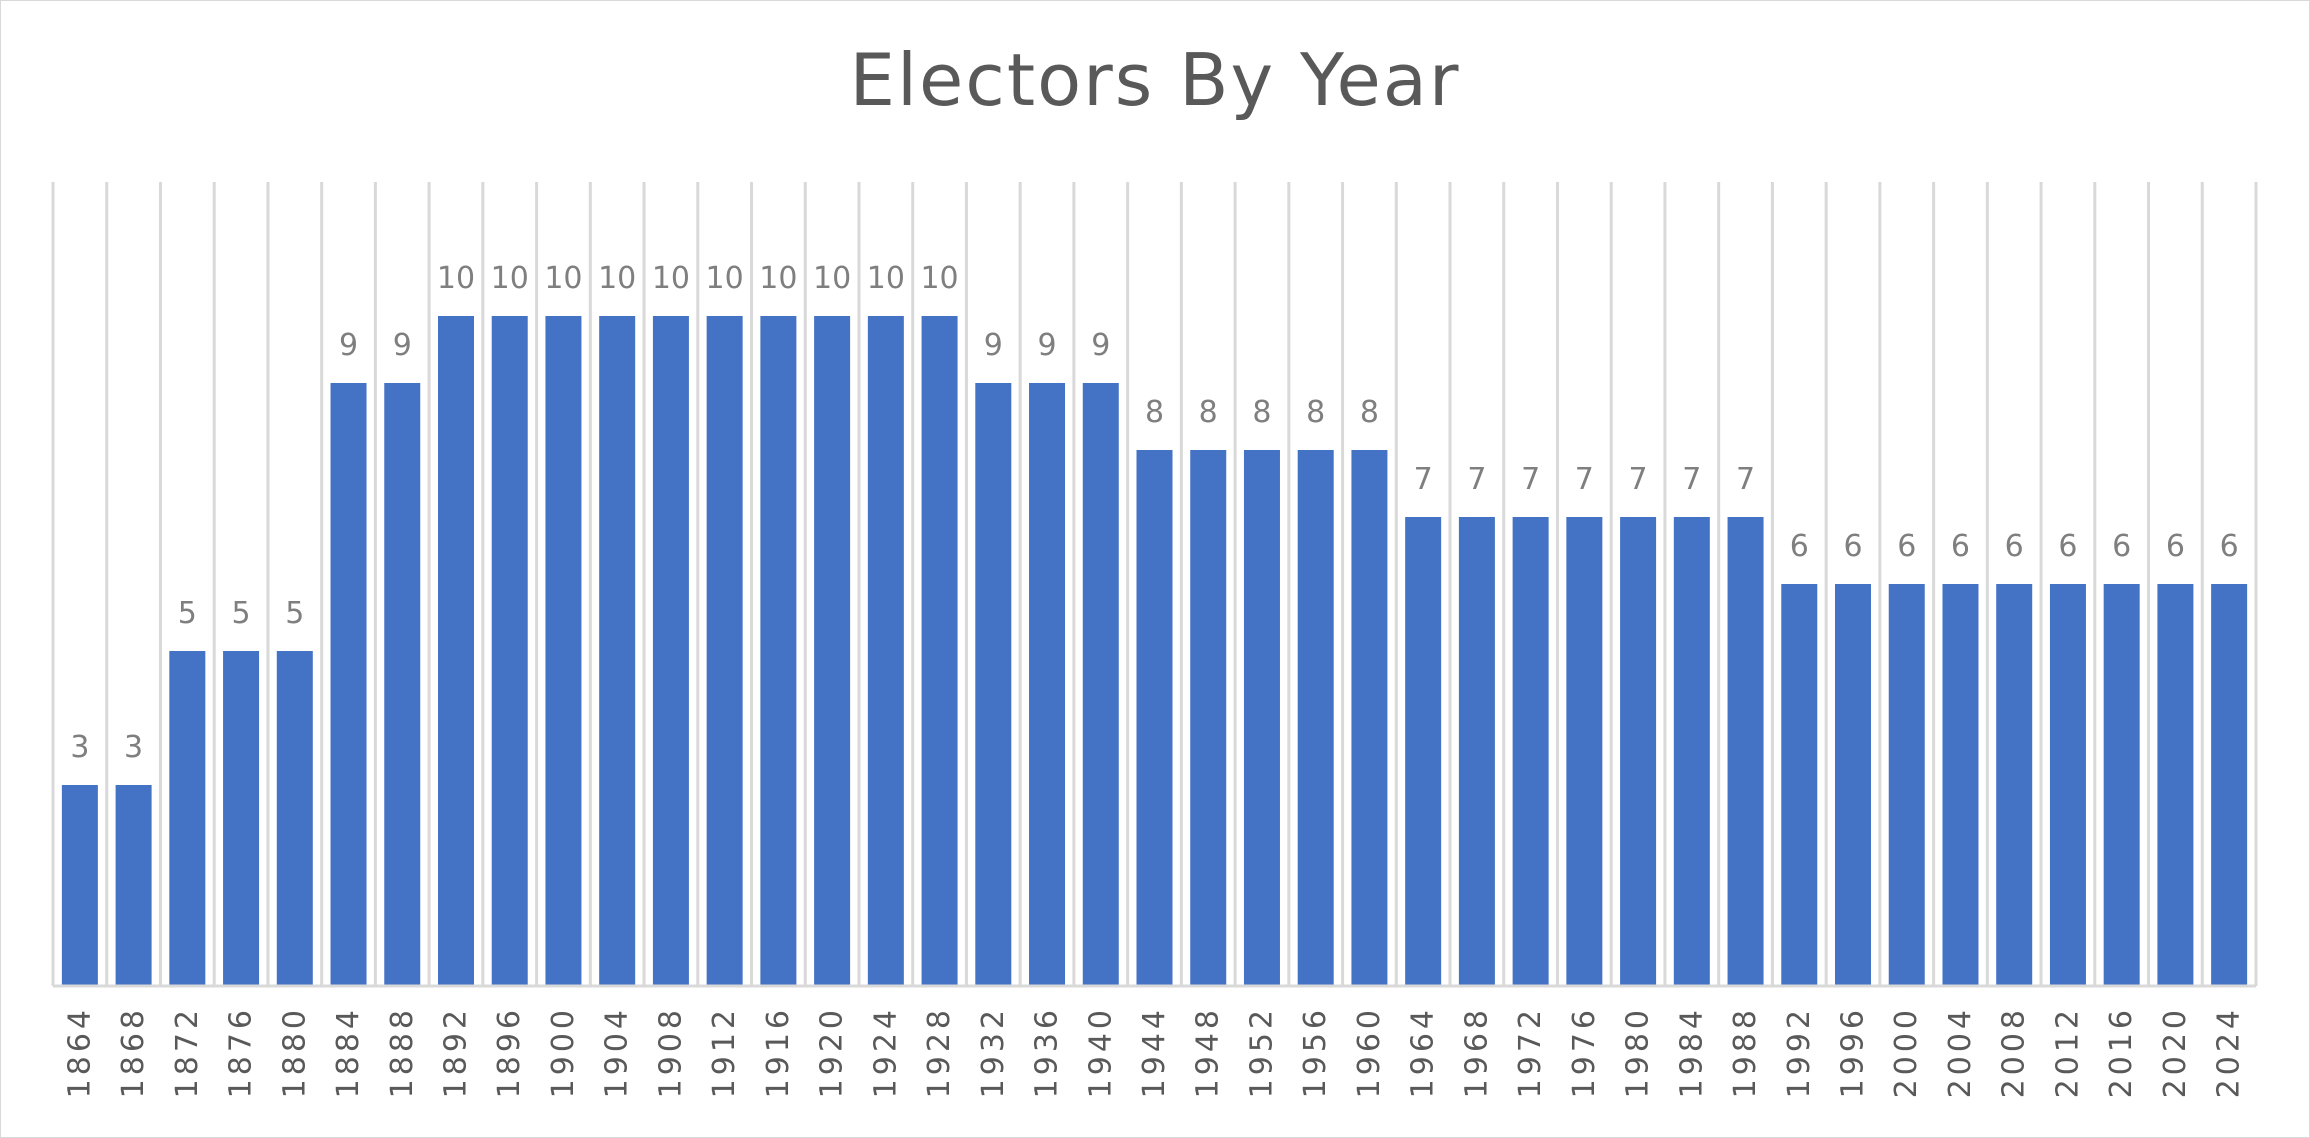 This screenshot has width=2310, height=1138. What do you see at coordinates (187, 1052) in the screenshot?
I see `x-tick-label-1872: 1872` at bounding box center [187, 1052].